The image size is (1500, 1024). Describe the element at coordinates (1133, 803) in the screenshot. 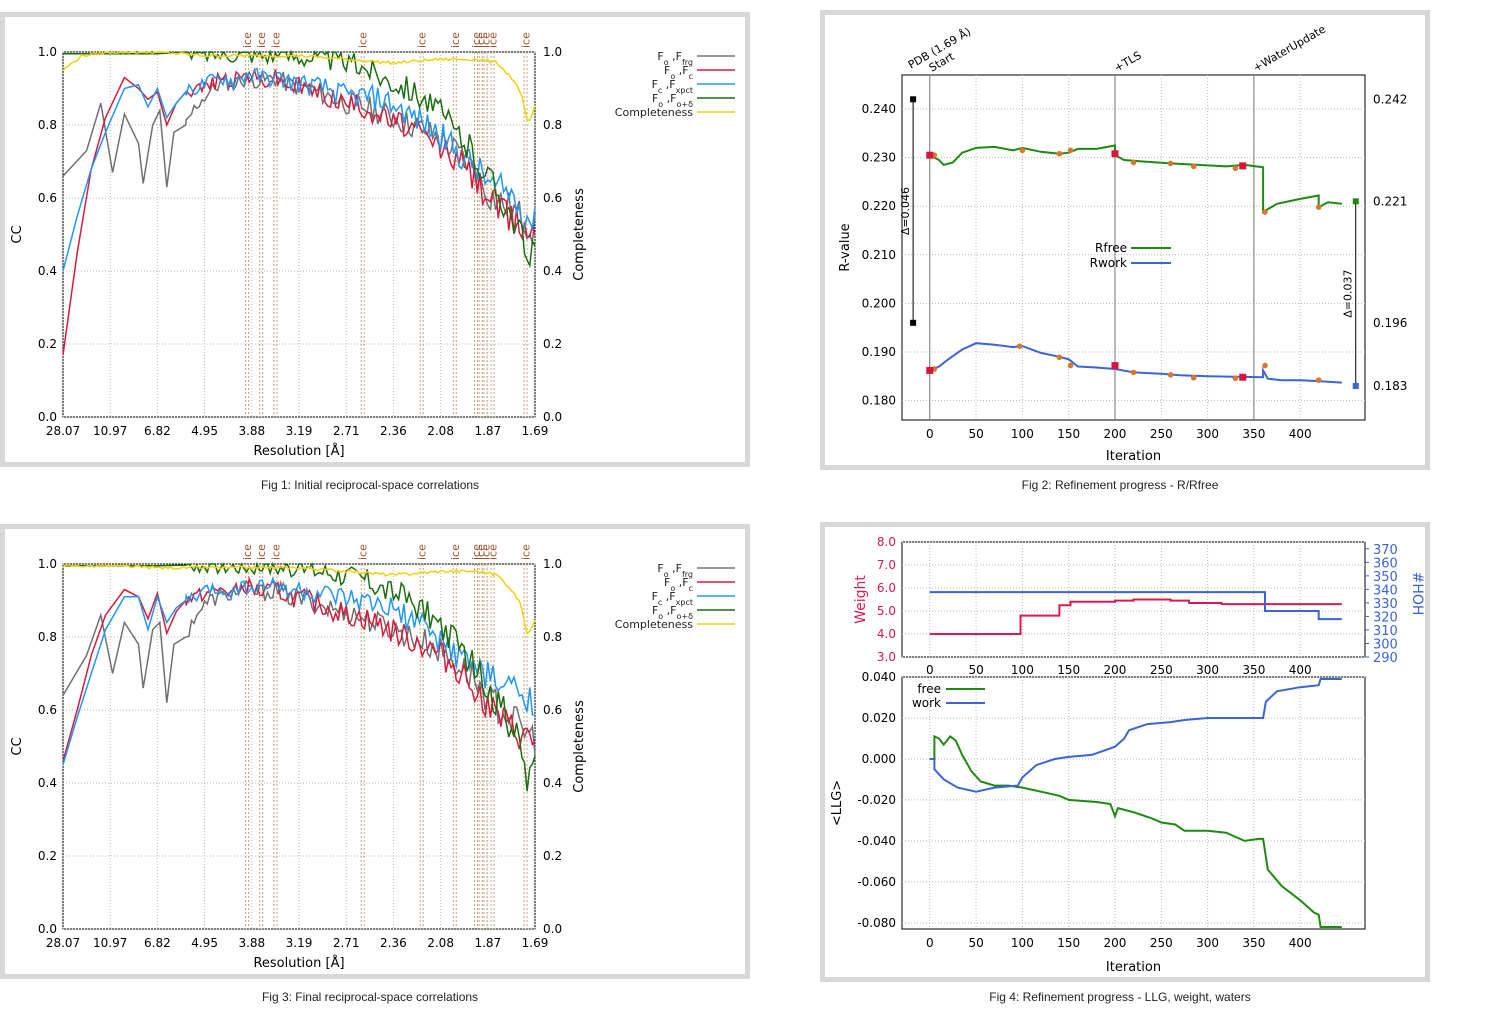

I see `bottom-plot-frame` at that location.